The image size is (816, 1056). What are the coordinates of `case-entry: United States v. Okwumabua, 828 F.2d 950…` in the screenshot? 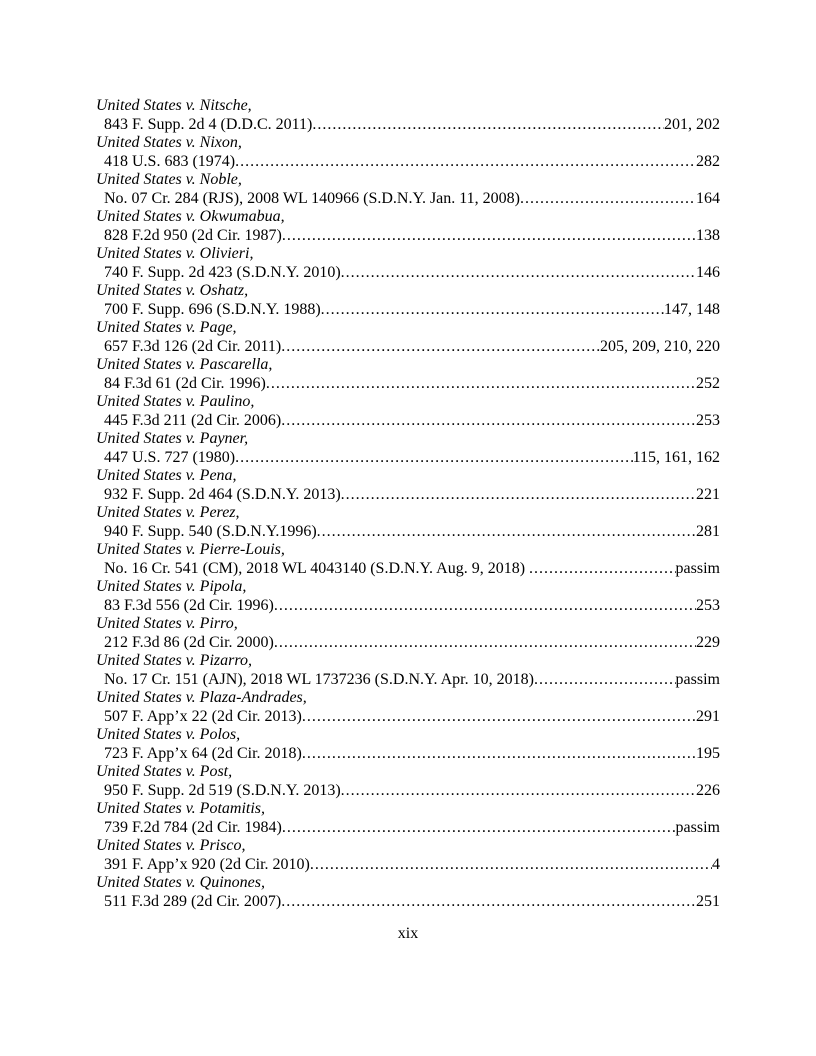 It's located at (408, 226).